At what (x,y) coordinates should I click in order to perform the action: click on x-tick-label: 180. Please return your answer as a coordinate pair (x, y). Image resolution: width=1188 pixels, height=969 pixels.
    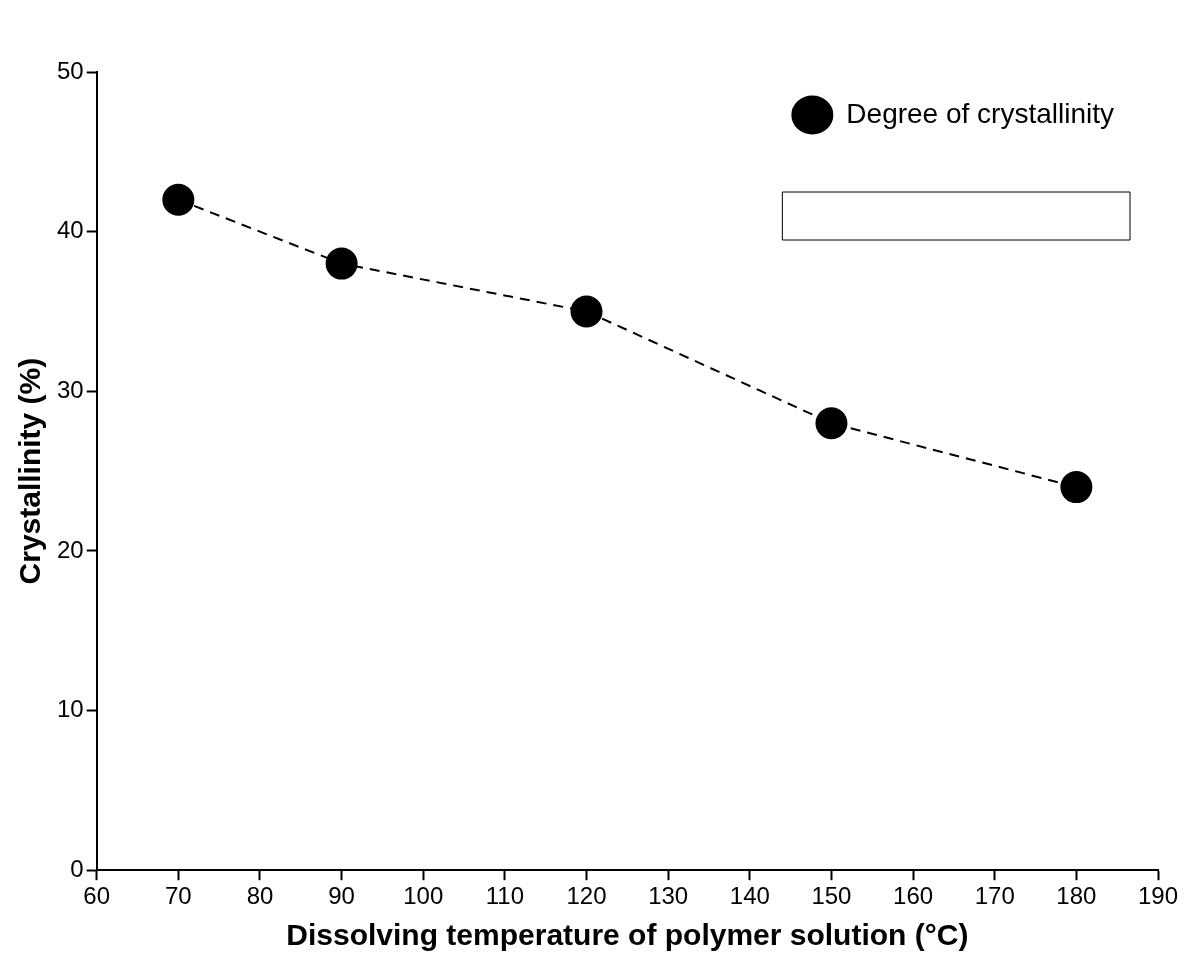
    Looking at the image, I should click on (1076, 896).